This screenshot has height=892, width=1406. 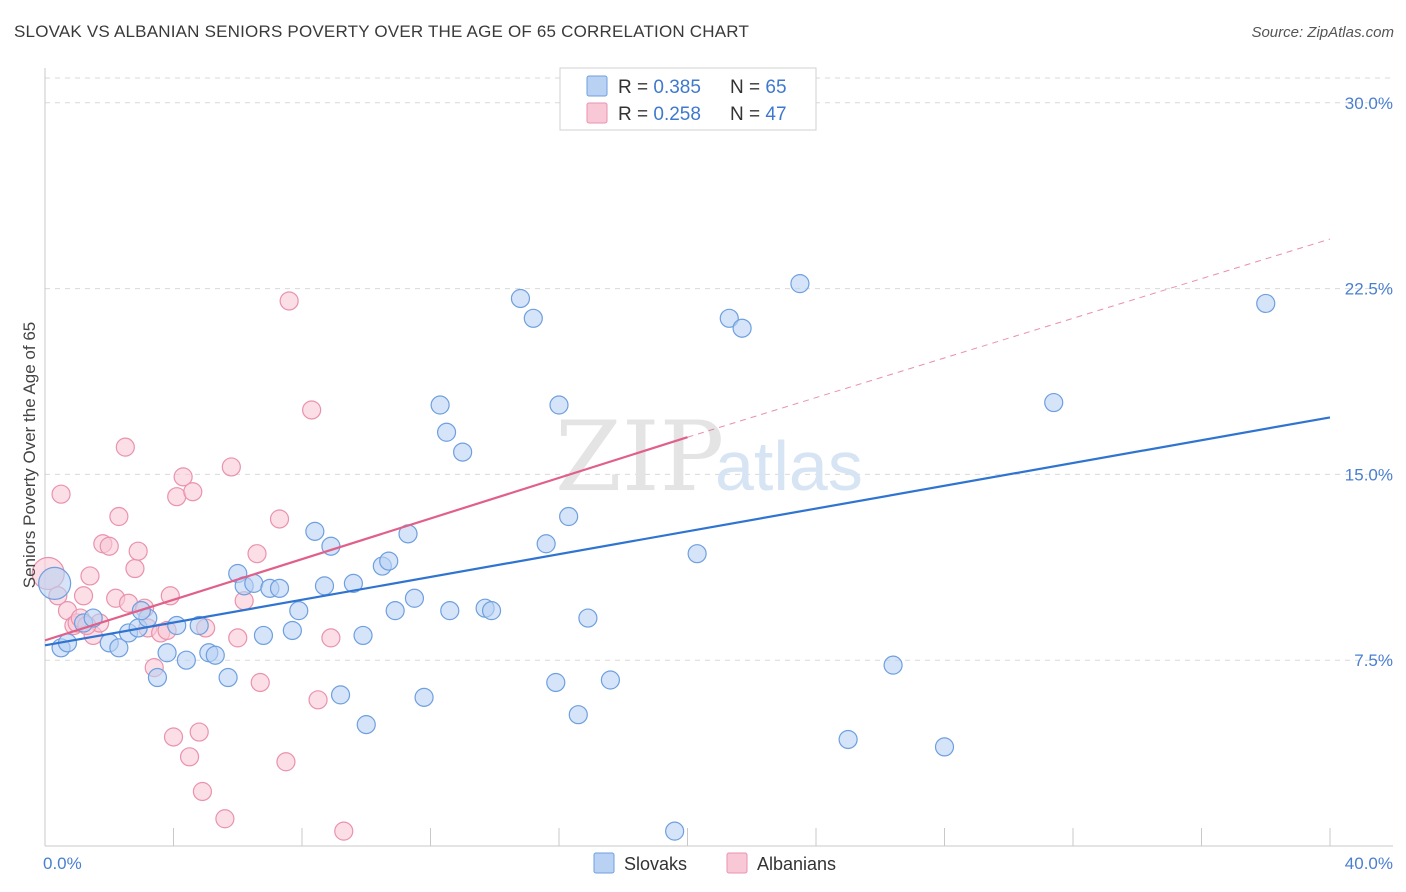 What do you see at coordinates (604, 863) in the screenshot?
I see `bottom-legend-swatch-slovaks` at bounding box center [604, 863].